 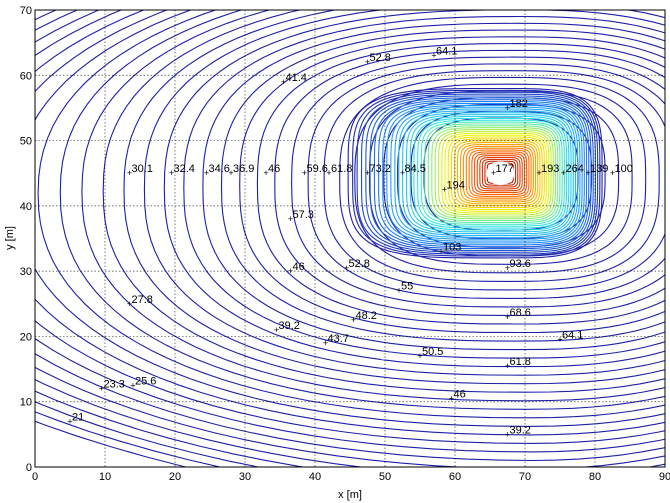 I want to click on contour-label: 30.1, so click(x=142, y=169).